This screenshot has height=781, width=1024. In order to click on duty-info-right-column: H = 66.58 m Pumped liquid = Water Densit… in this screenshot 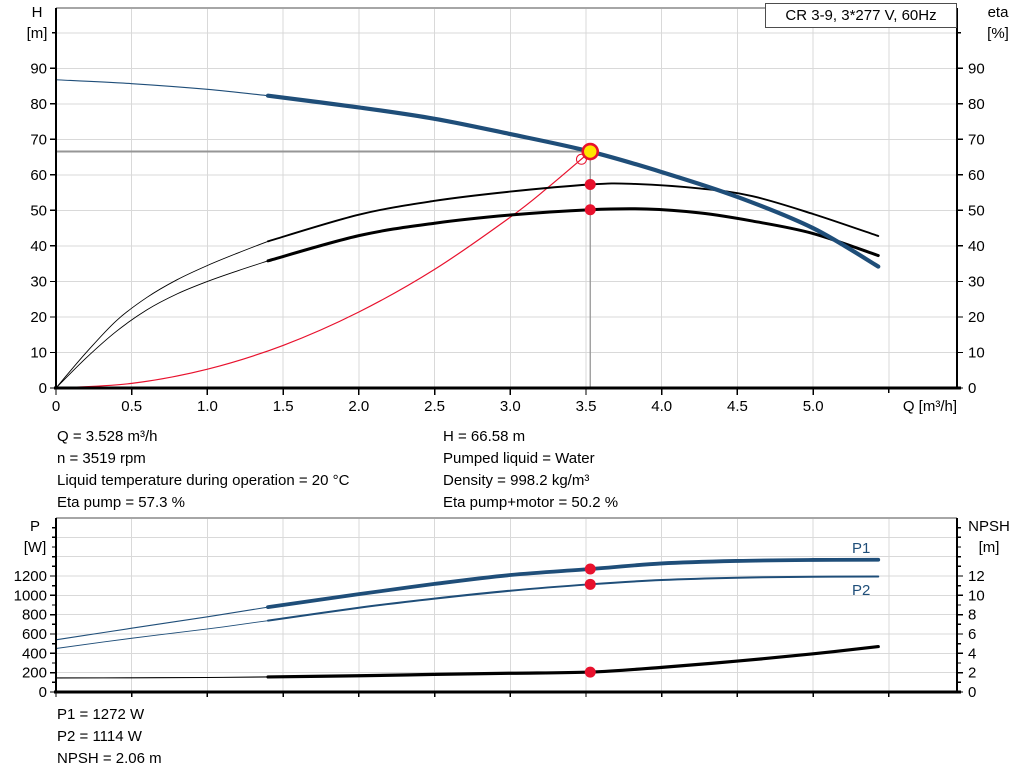, I will do `click(530, 470)`.